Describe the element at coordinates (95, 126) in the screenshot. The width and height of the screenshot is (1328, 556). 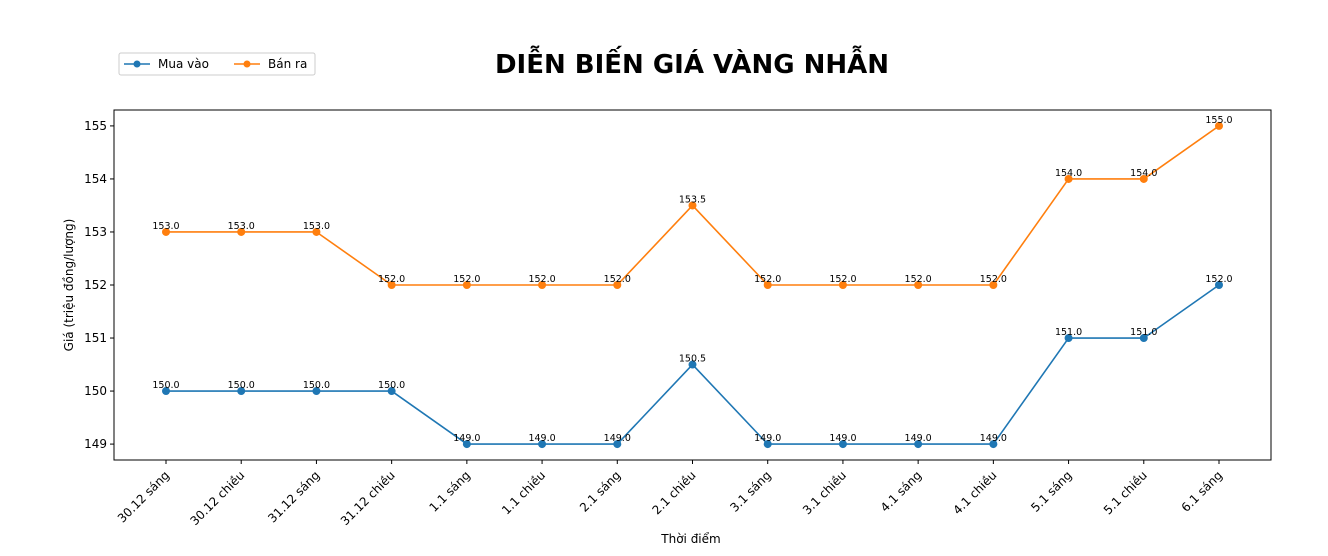
I see `y-tick-label: 155` at that location.